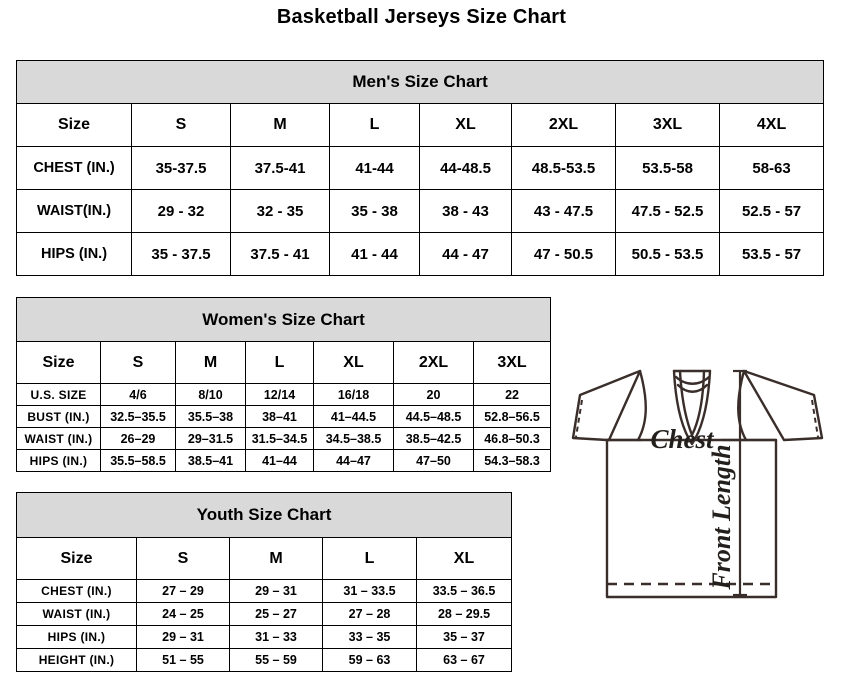 This screenshot has height=679, width=843. What do you see at coordinates (374, 125) in the screenshot?
I see `mens-col-header-l: L` at bounding box center [374, 125].